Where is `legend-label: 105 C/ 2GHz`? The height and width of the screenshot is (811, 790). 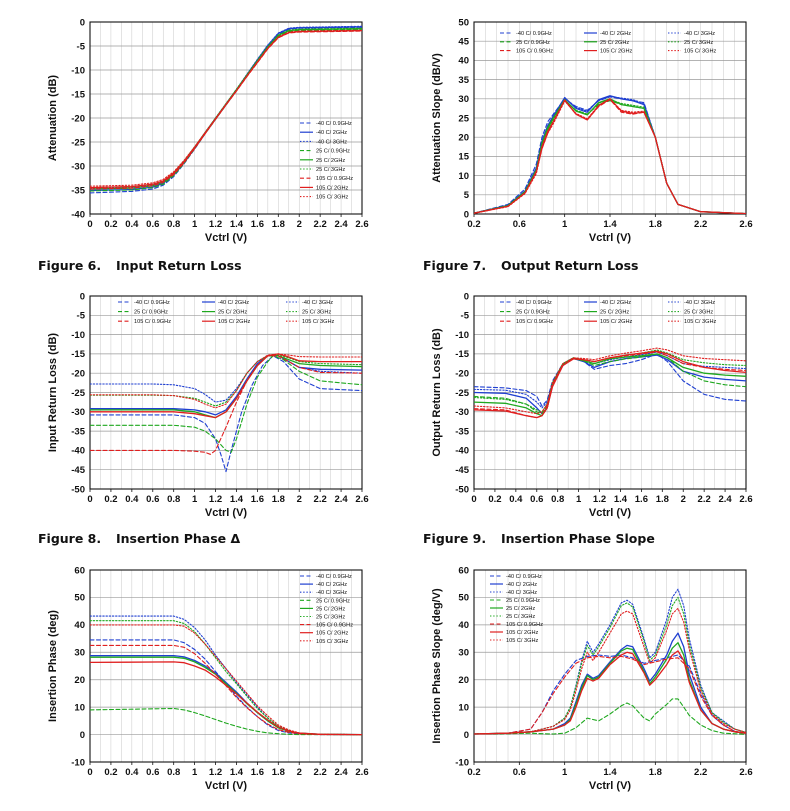 legend-label: 105 C/ 2GHz is located at coordinates (234, 322).